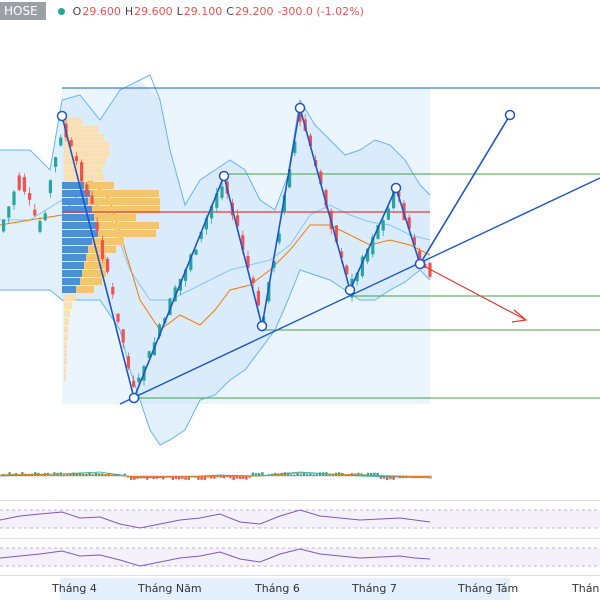  What do you see at coordinates (216, 475) in the screenshot?
I see `macd-line` at bounding box center [216, 475].